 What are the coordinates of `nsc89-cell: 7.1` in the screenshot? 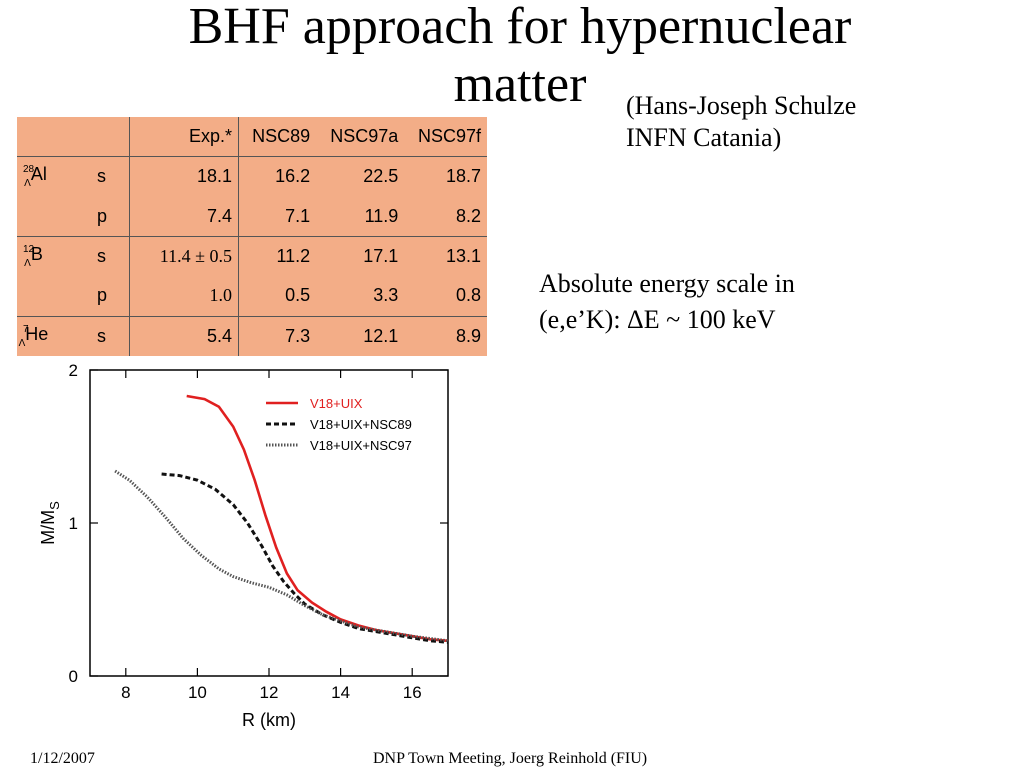 It's located at (277, 216).